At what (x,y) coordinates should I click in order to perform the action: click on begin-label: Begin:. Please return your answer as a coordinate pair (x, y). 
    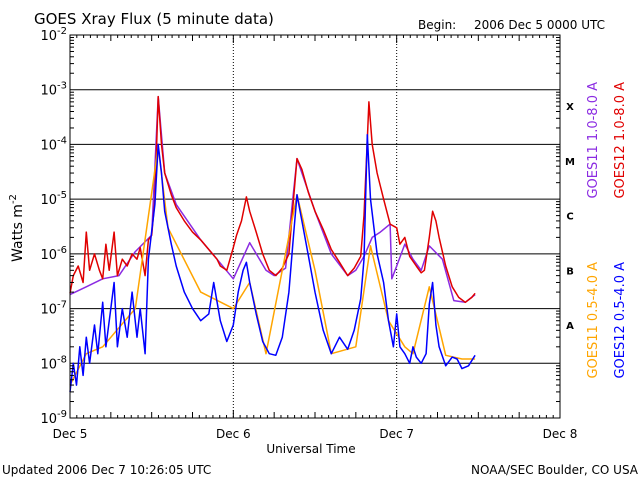
    Looking at the image, I should click on (437, 25).